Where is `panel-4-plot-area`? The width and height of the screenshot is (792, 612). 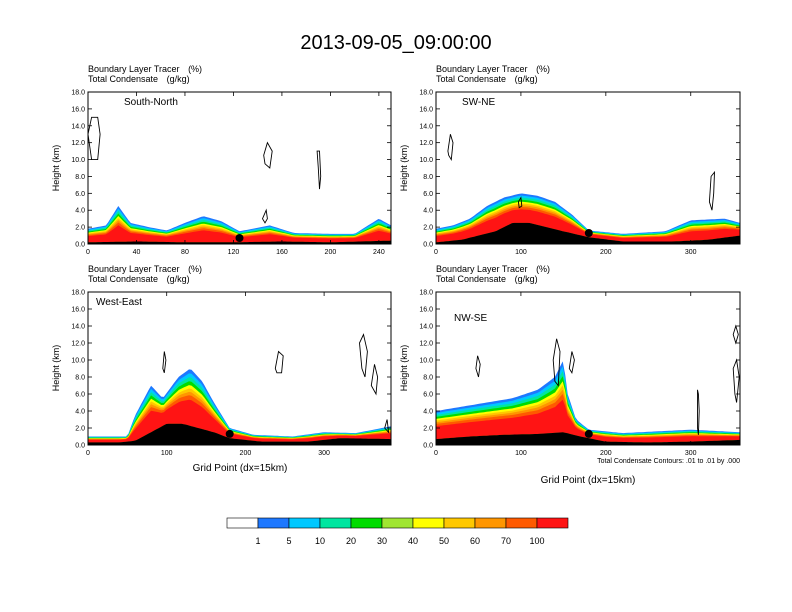
panel-4-plot-area is located at coordinates (588, 384).